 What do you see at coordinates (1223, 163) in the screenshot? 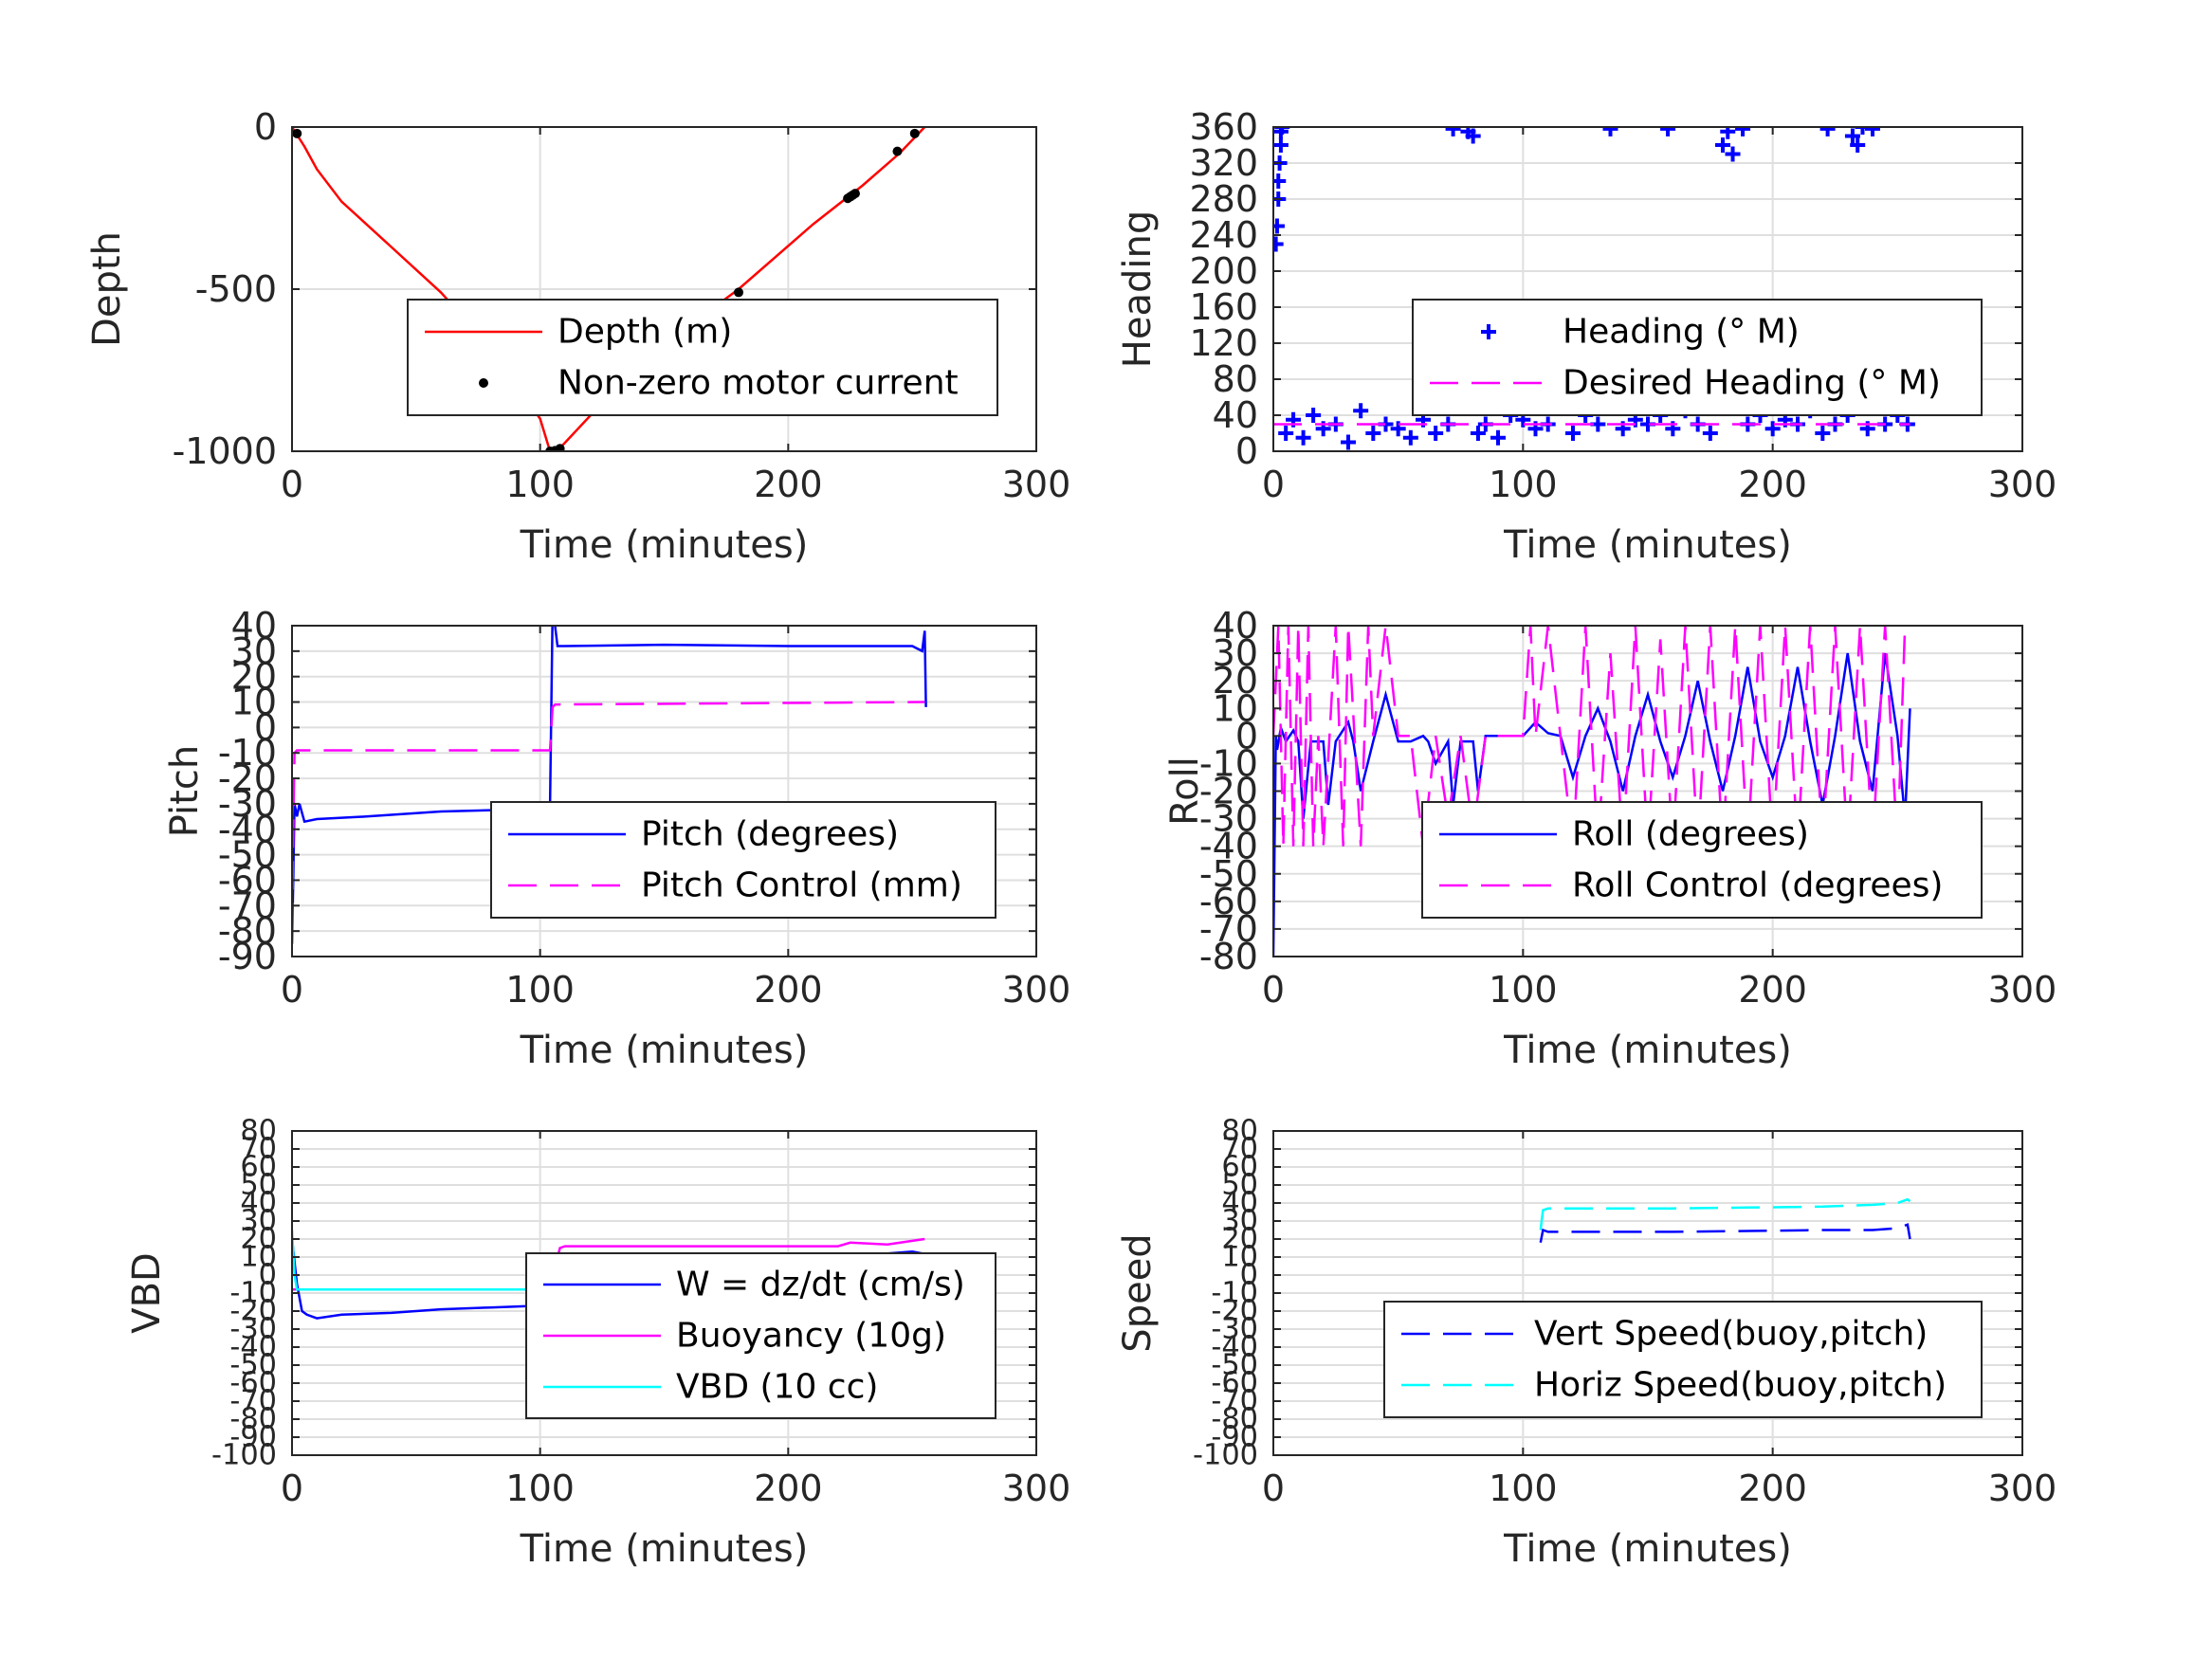
I see `heading-ytick-label-8: 320` at bounding box center [1223, 163].